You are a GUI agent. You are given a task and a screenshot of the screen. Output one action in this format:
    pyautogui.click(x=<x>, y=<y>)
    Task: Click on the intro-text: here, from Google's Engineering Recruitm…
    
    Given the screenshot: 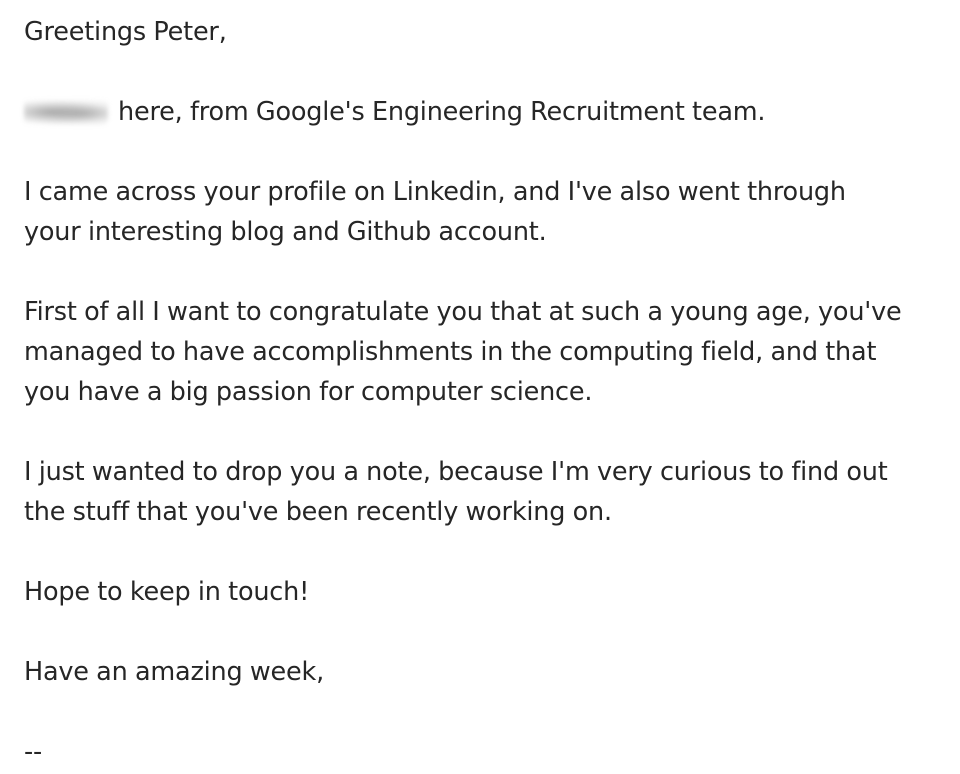 What is the action you would take?
    pyautogui.click(x=442, y=112)
    